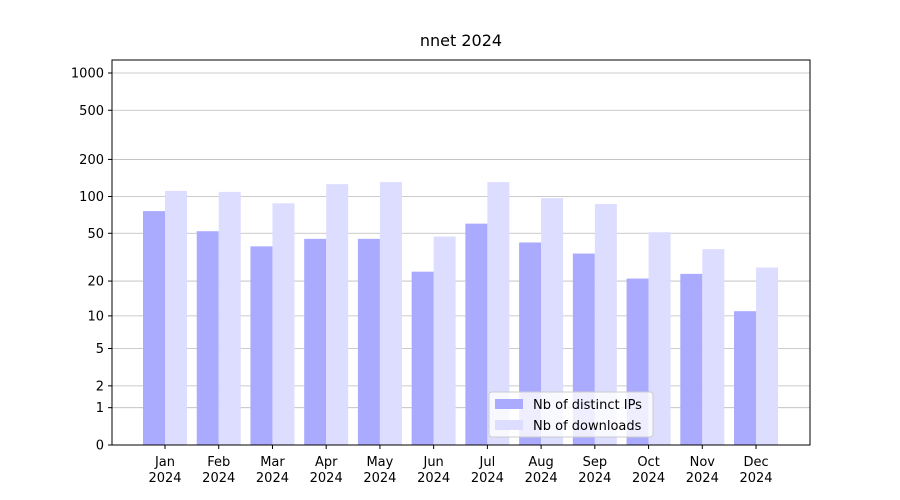  I want to click on x-tick-label: May 2024, so click(379, 470).